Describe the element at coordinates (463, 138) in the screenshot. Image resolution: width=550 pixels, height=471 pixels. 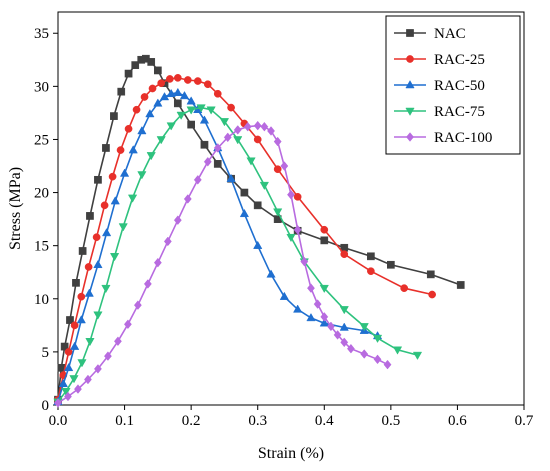
I see `legend-label: RAC-100` at that location.